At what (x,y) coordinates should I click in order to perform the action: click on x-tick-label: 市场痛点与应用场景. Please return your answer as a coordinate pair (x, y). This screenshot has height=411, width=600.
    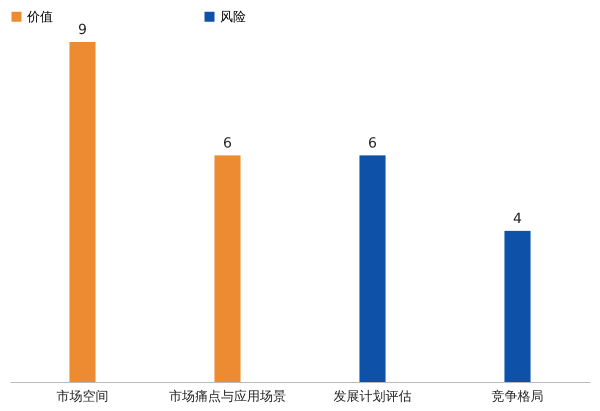
    Looking at the image, I should click on (227, 396).